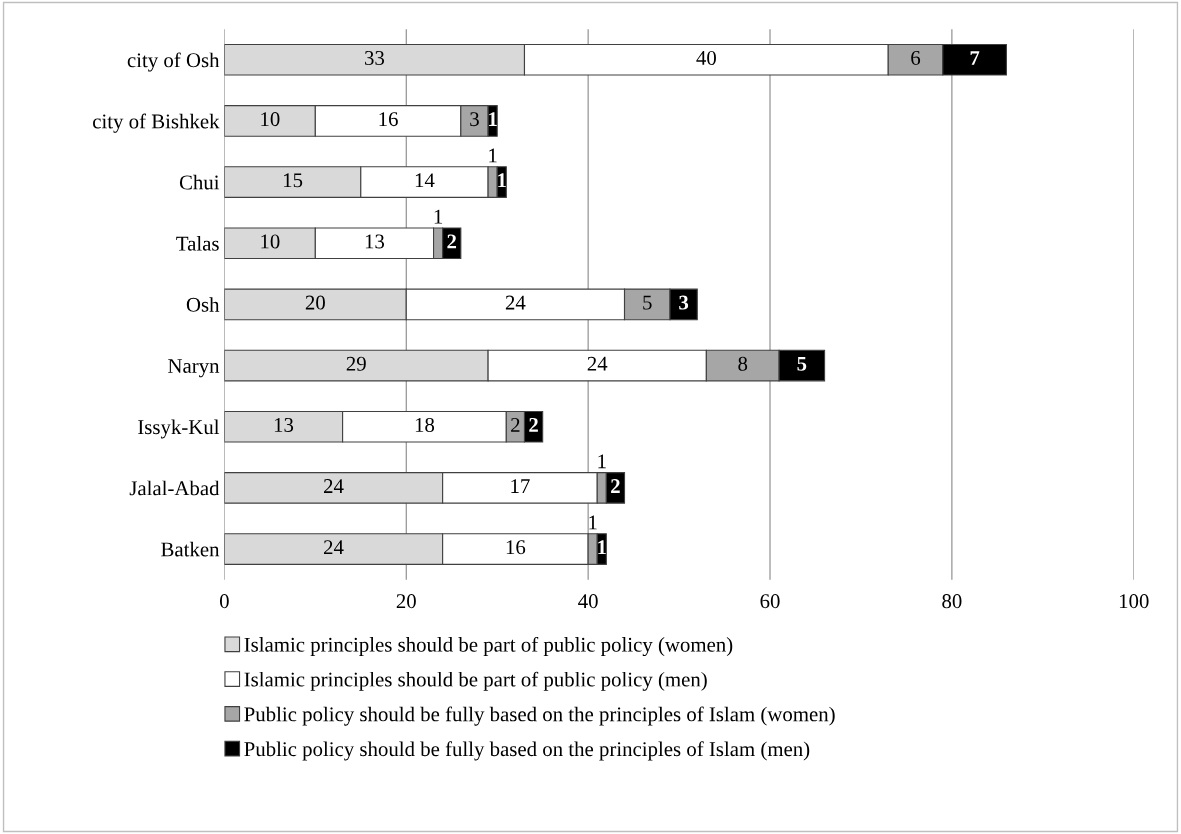  What do you see at coordinates (520, 486) in the screenshot?
I see `data-label: 17` at bounding box center [520, 486].